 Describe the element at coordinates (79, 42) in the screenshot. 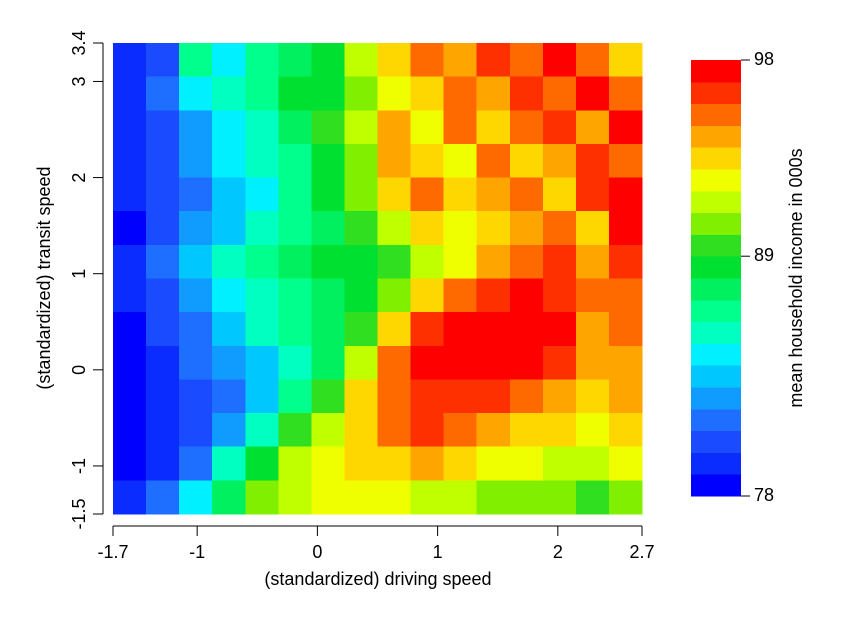

I see `y-tick-label: 3.4` at that location.